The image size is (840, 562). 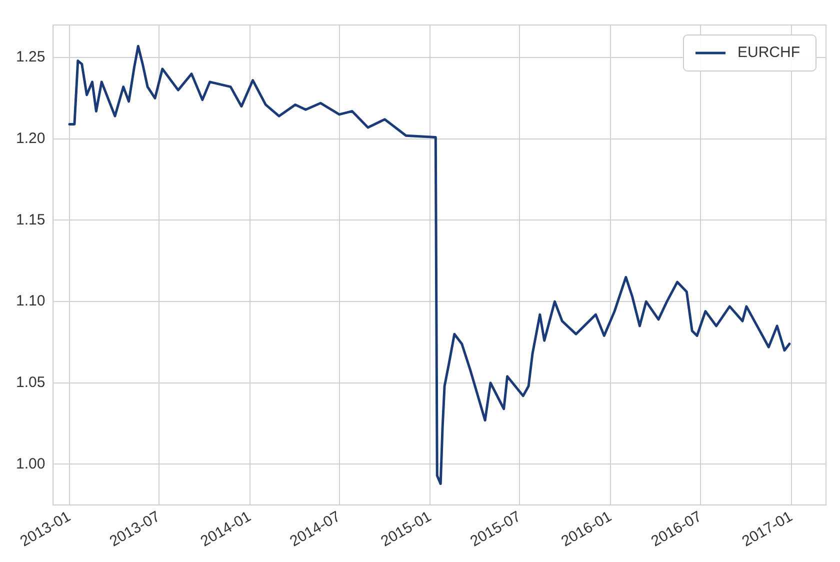 What do you see at coordinates (31, 383) in the screenshot?
I see `y-tick-label: 1.05` at bounding box center [31, 383].